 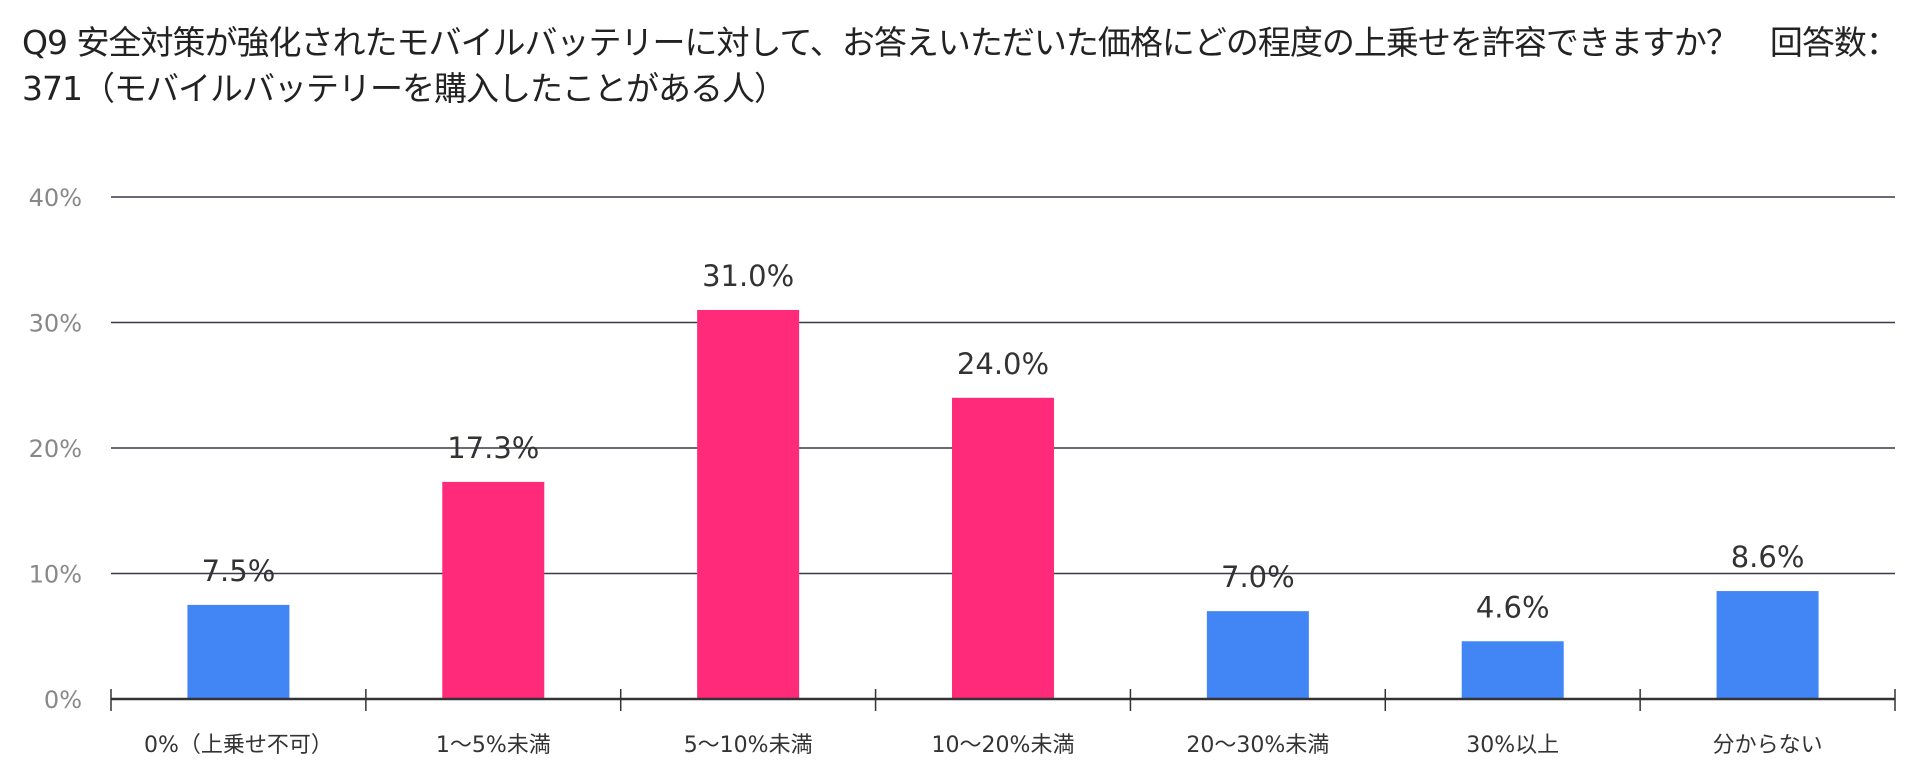 I want to click on x-tick-label: 0%（上乗せ不可）, so click(x=238, y=745).